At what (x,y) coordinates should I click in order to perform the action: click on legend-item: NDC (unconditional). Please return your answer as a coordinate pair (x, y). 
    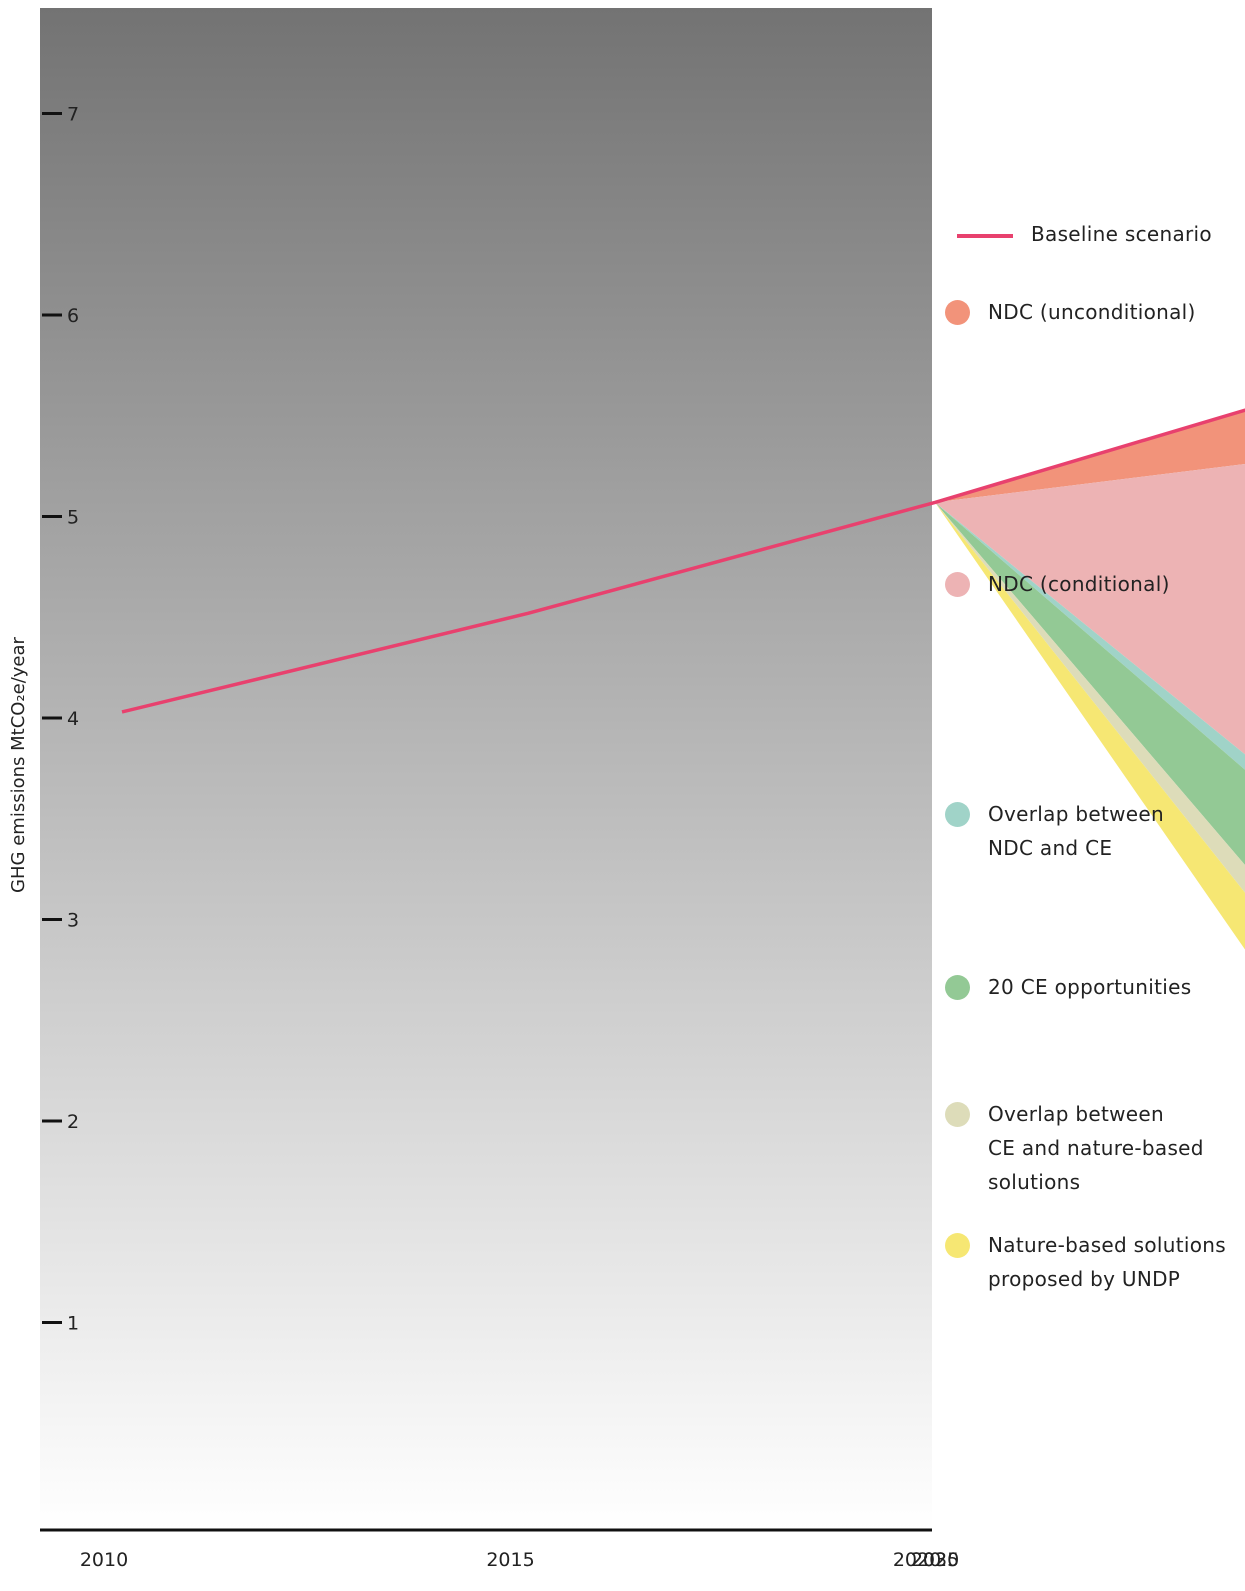
    Looking at the image, I should click on (1070, 314).